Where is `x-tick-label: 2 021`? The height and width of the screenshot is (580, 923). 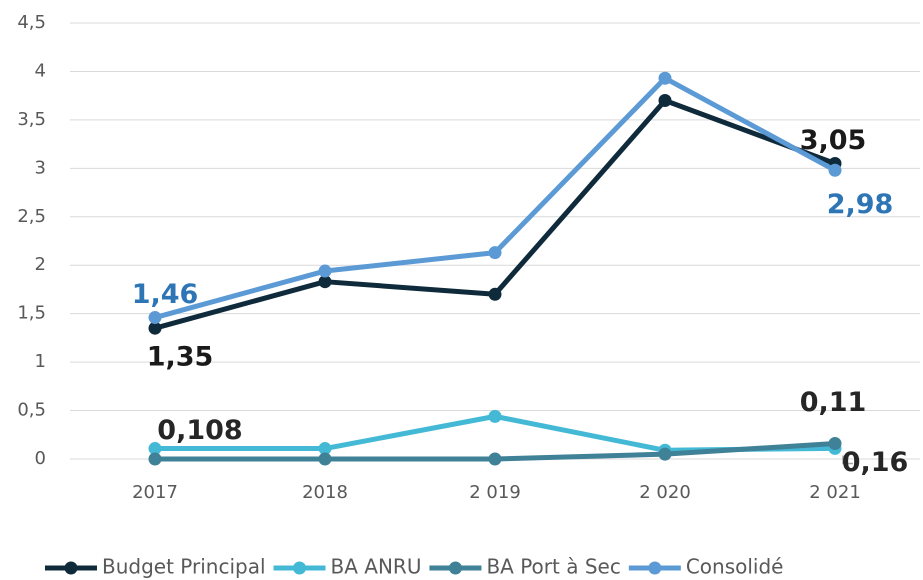 x-tick-label: 2 021 is located at coordinates (835, 492).